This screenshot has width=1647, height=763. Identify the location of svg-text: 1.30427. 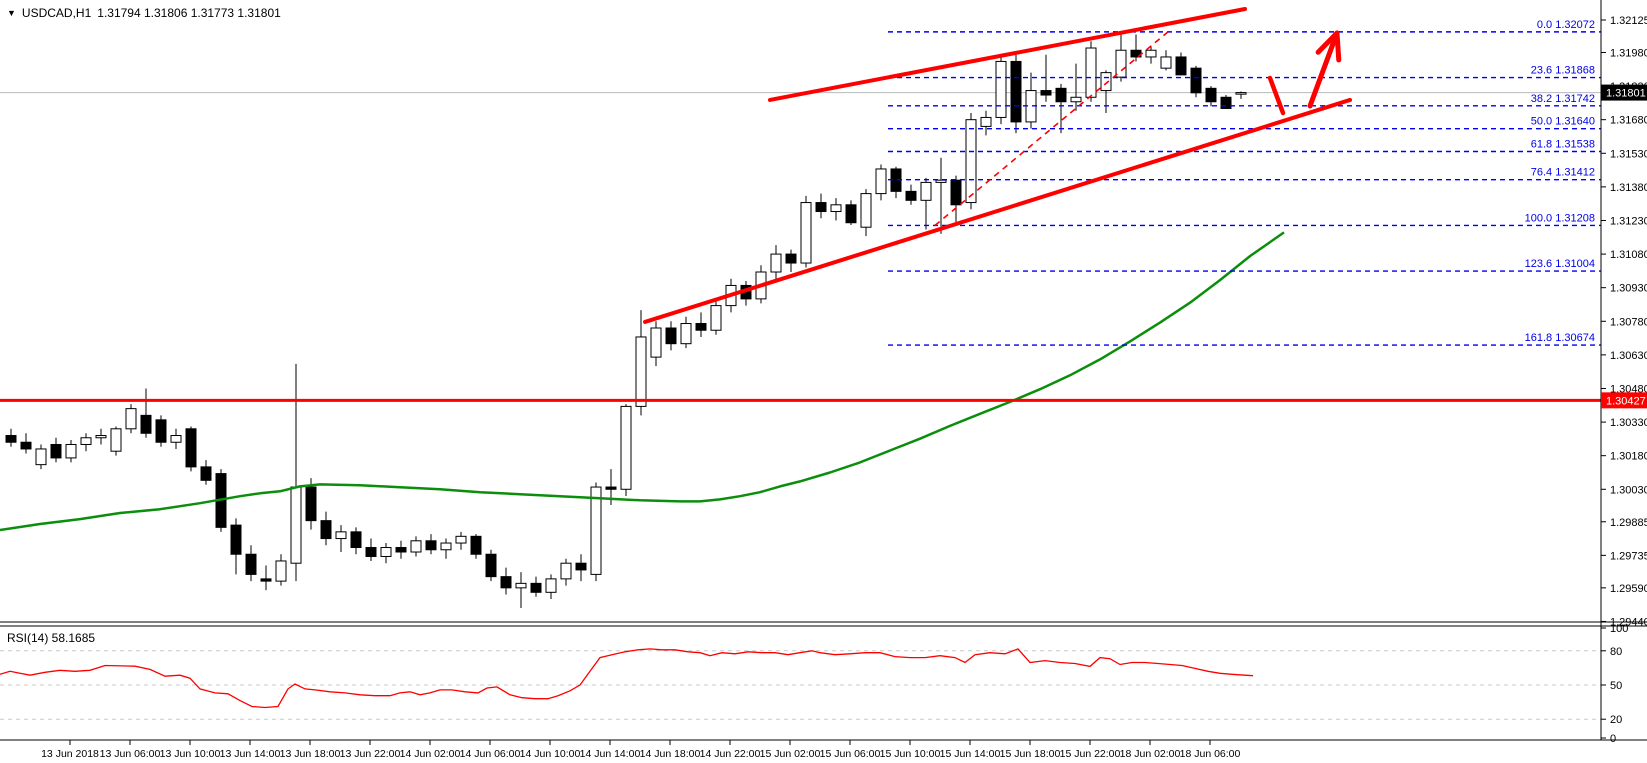
(1626, 401).